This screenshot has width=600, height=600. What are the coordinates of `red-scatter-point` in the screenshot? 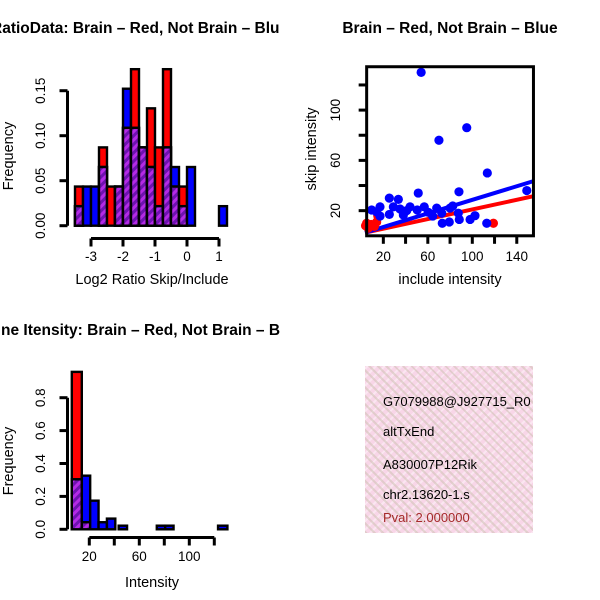 It's located at (493, 223).